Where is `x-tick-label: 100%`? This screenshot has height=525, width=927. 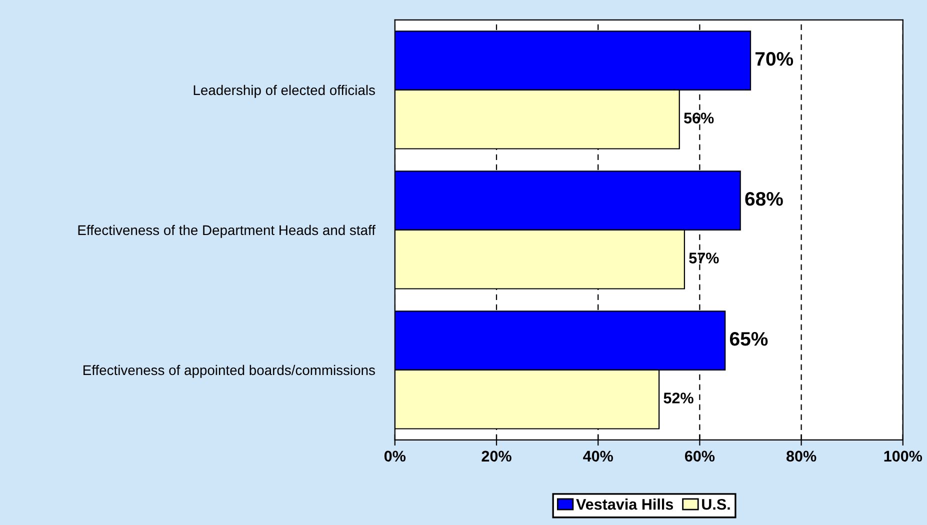 x-tick-label: 100% is located at coordinates (903, 456).